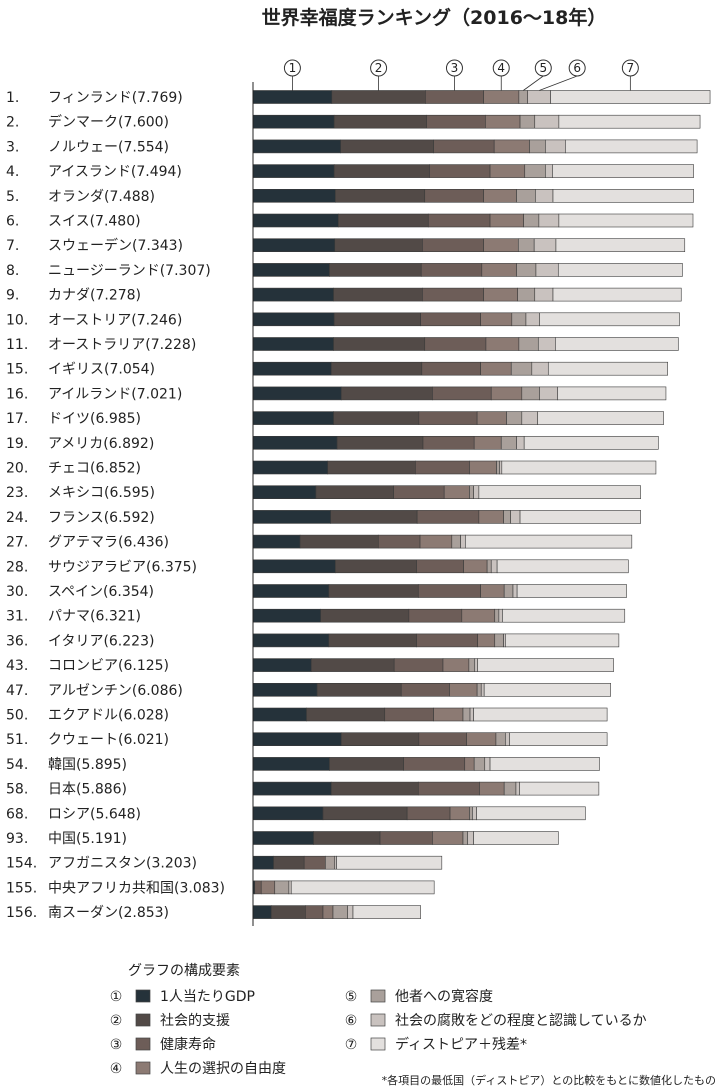  What do you see at coordinates (537, 75) in the screenshot?
I see `marker-5: 5` at bounding box center [537, 75].